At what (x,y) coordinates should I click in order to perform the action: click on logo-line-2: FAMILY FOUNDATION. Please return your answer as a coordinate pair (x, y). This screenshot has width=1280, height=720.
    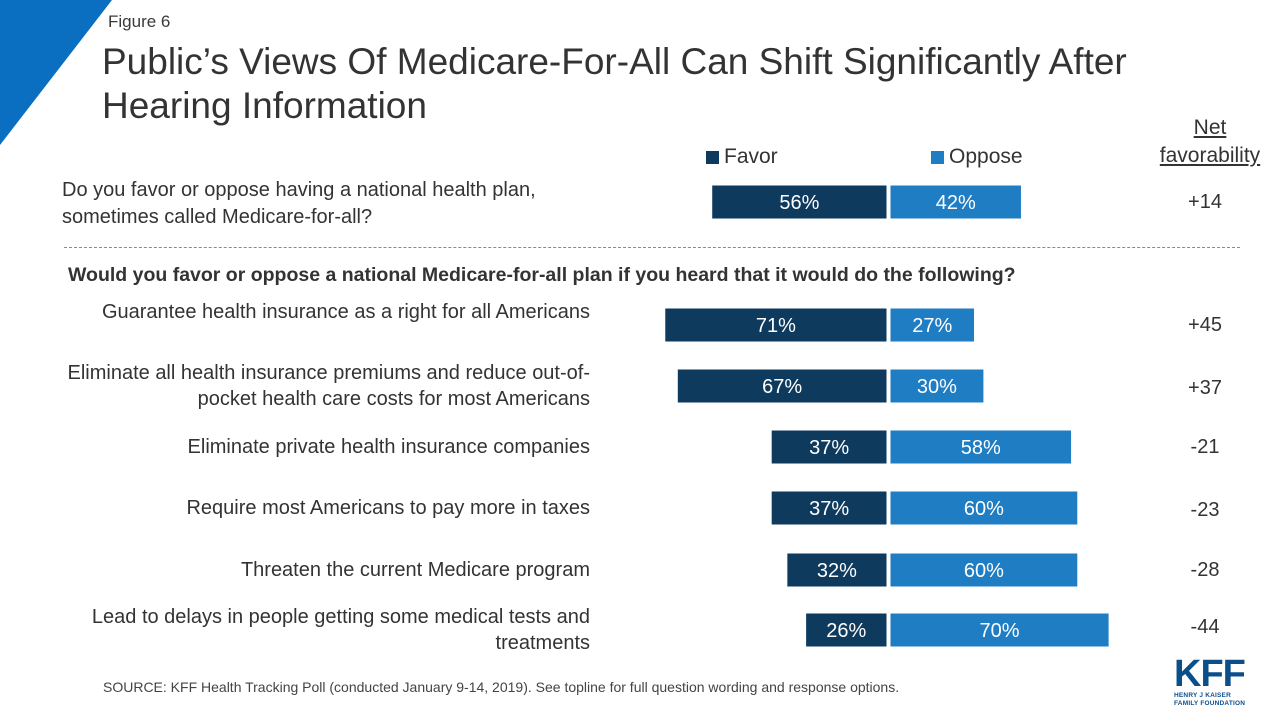
    Looking at the image, I should click on (1210, 703).